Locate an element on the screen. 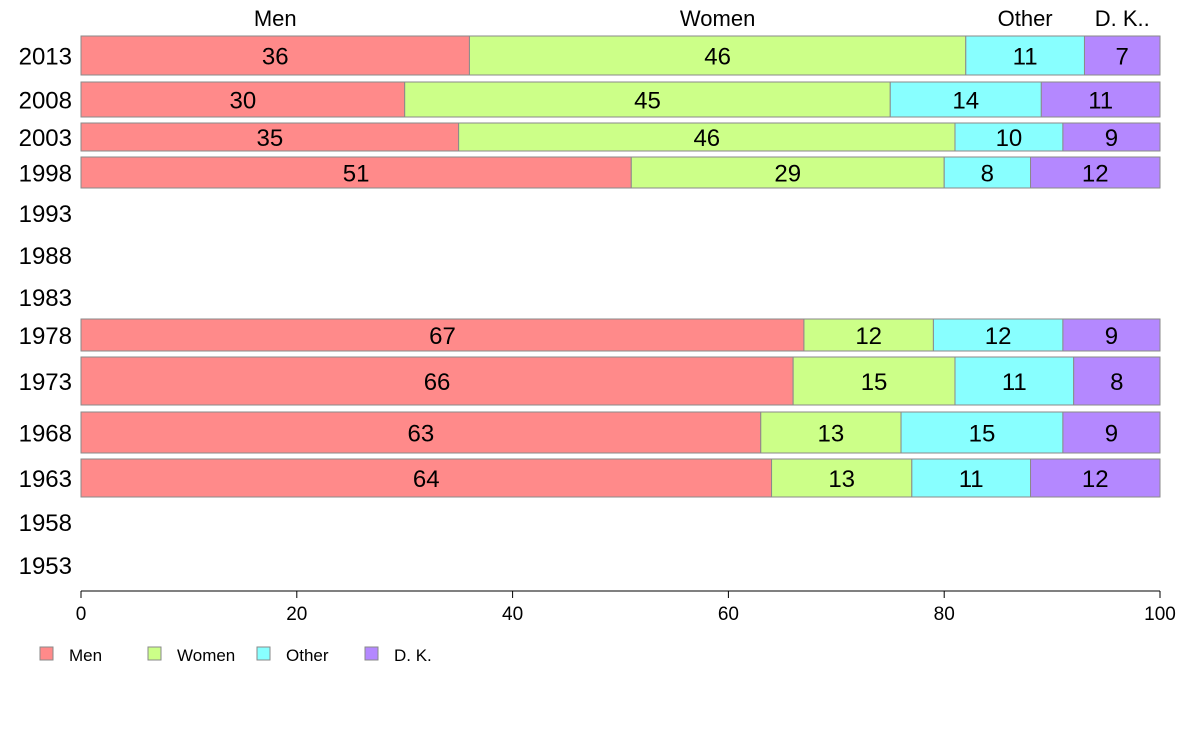 The width and height of the screenshot is (1188, 736). bar-1963-d-k is located at coordinates (1095, 478).